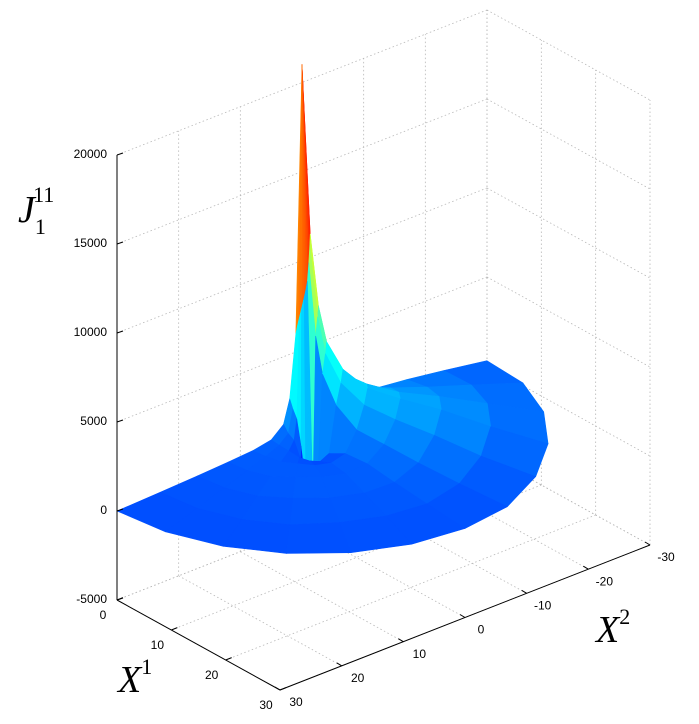  I want to click on z-tick-label: 10000, so click(91, 332).